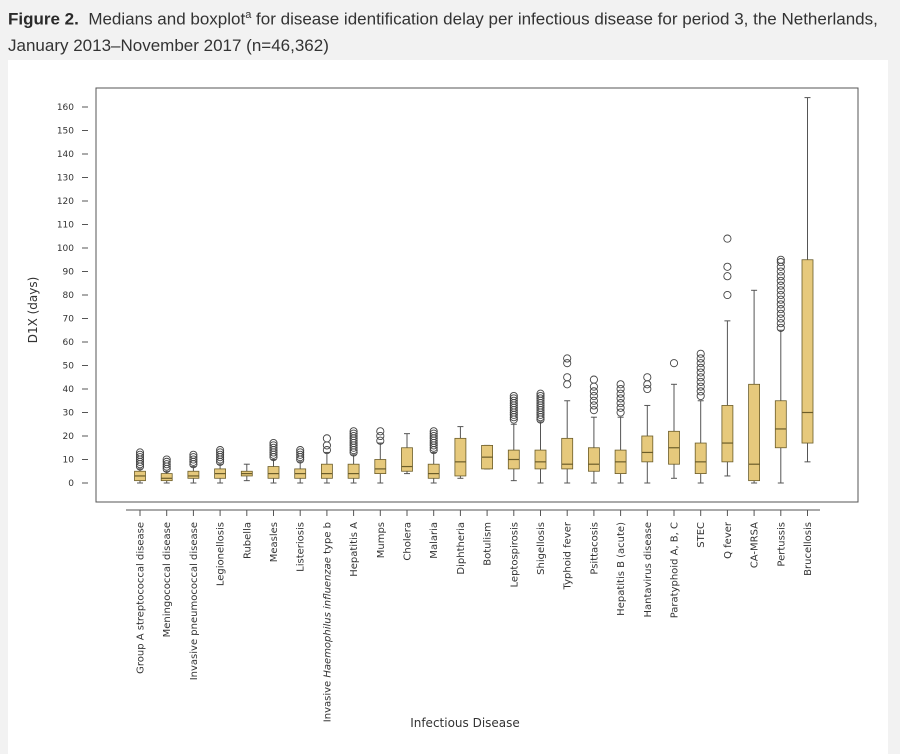  Describe the element at coordinates (65, 108) in the screenshot. I see `y-tick-label: 160` at that location.